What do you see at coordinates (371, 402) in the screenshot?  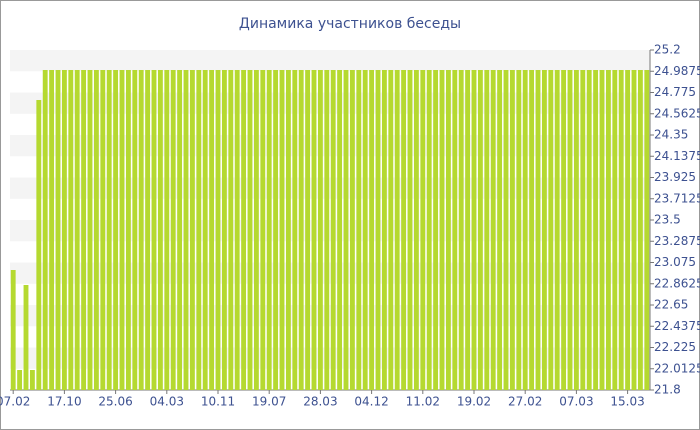 I see `x-tick-label: 04.12` at bounding box center [371, 402].